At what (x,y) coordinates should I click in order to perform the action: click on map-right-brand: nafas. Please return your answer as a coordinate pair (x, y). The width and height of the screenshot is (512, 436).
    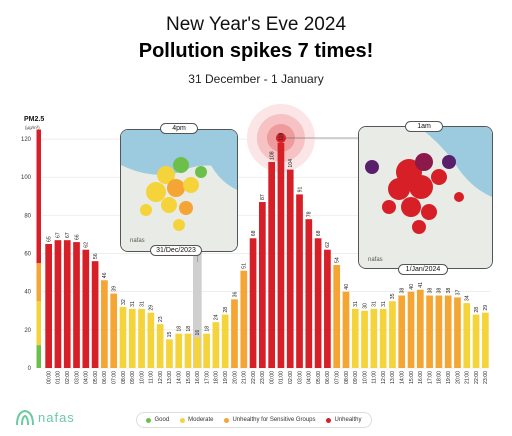
    Looking at the image, I should click on (375, 260).